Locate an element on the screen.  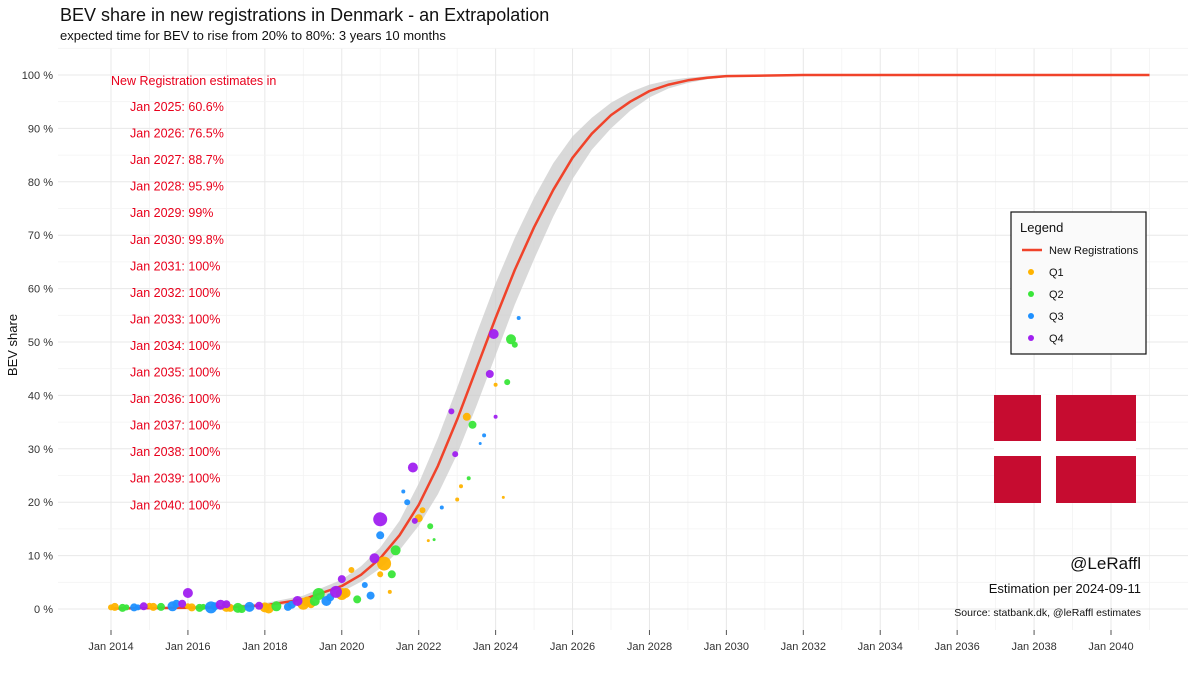
y-tick-label: 70 % is located at coordinates (40, 236).